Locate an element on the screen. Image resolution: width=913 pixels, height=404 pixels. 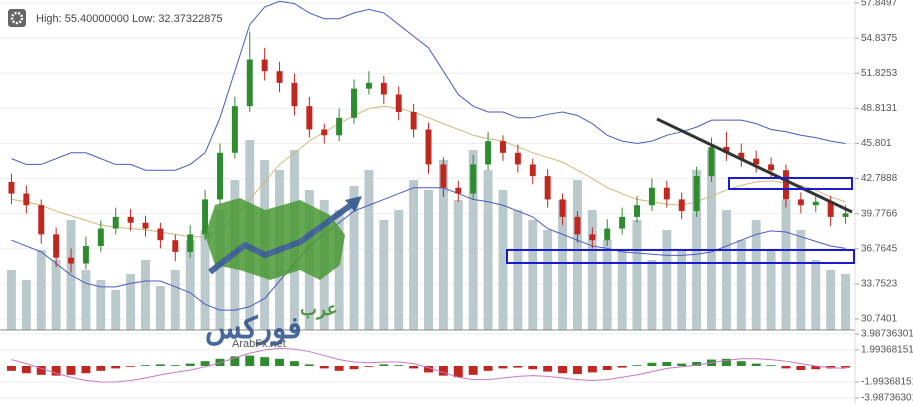
y-tick-label: 3.98736301 is located at coordinates (887, 334).